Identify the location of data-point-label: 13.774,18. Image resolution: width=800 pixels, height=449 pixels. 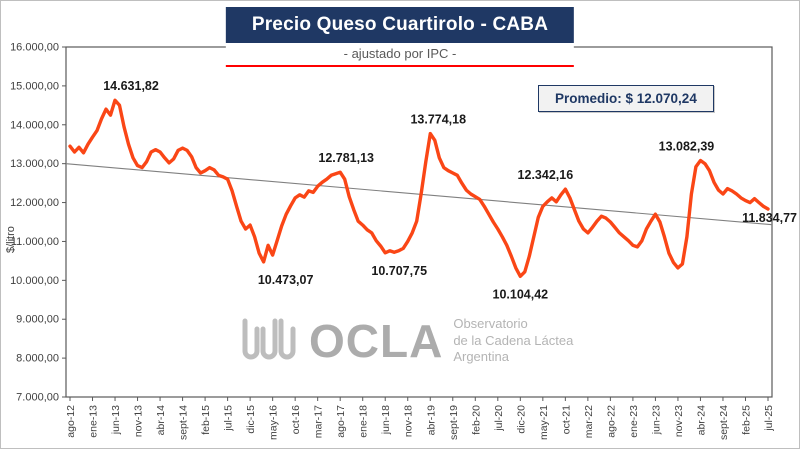
(438, 120).